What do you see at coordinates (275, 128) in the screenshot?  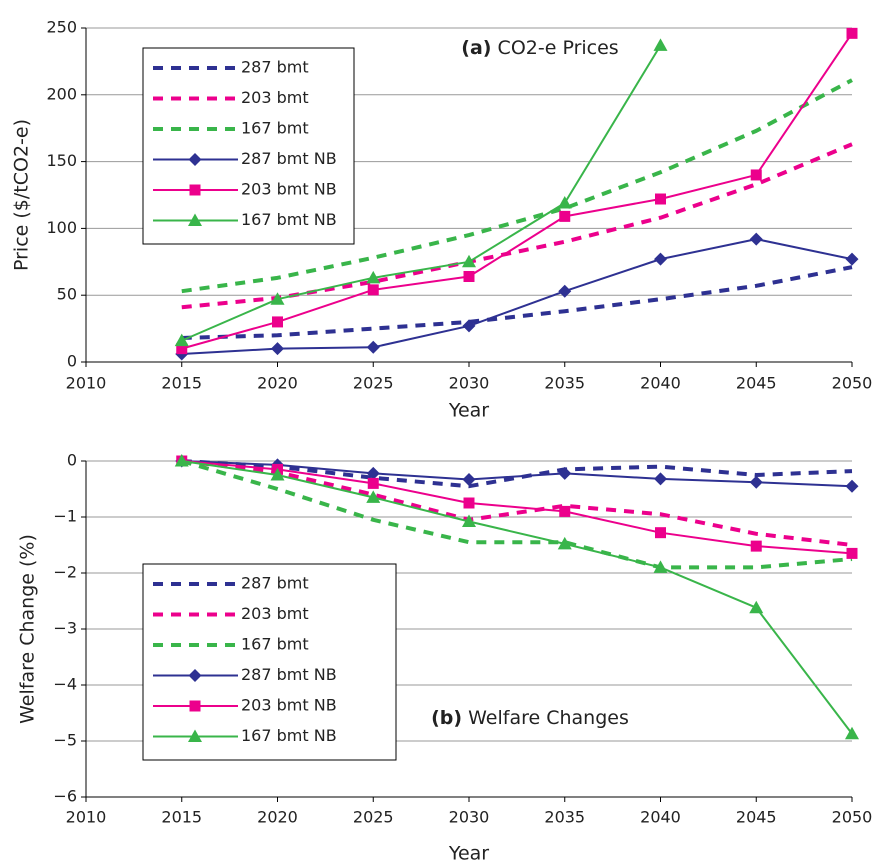 I see `legend-label: 167 bmt` at bounding box center [275, 128].